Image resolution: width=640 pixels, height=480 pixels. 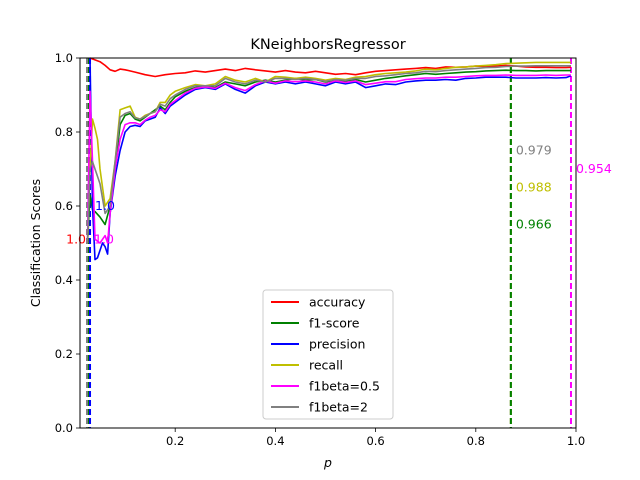 What do you see at coordinates (375, 441) in the screenshot?
I see `x-tick-label: 0.6` at bounding box center [375, 441].